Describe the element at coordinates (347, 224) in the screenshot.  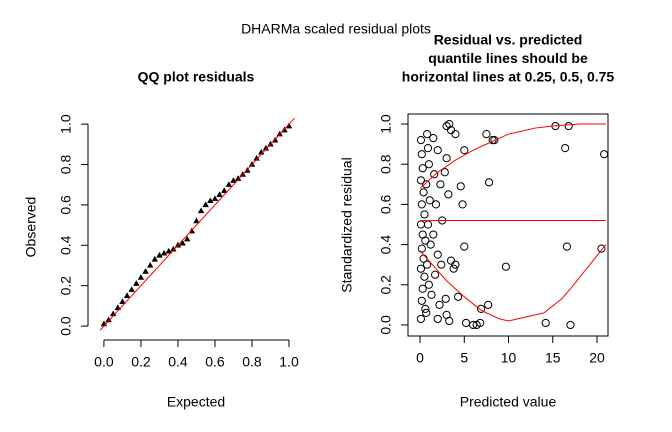
I see `y-axis-label: Standardized residual` at that location.